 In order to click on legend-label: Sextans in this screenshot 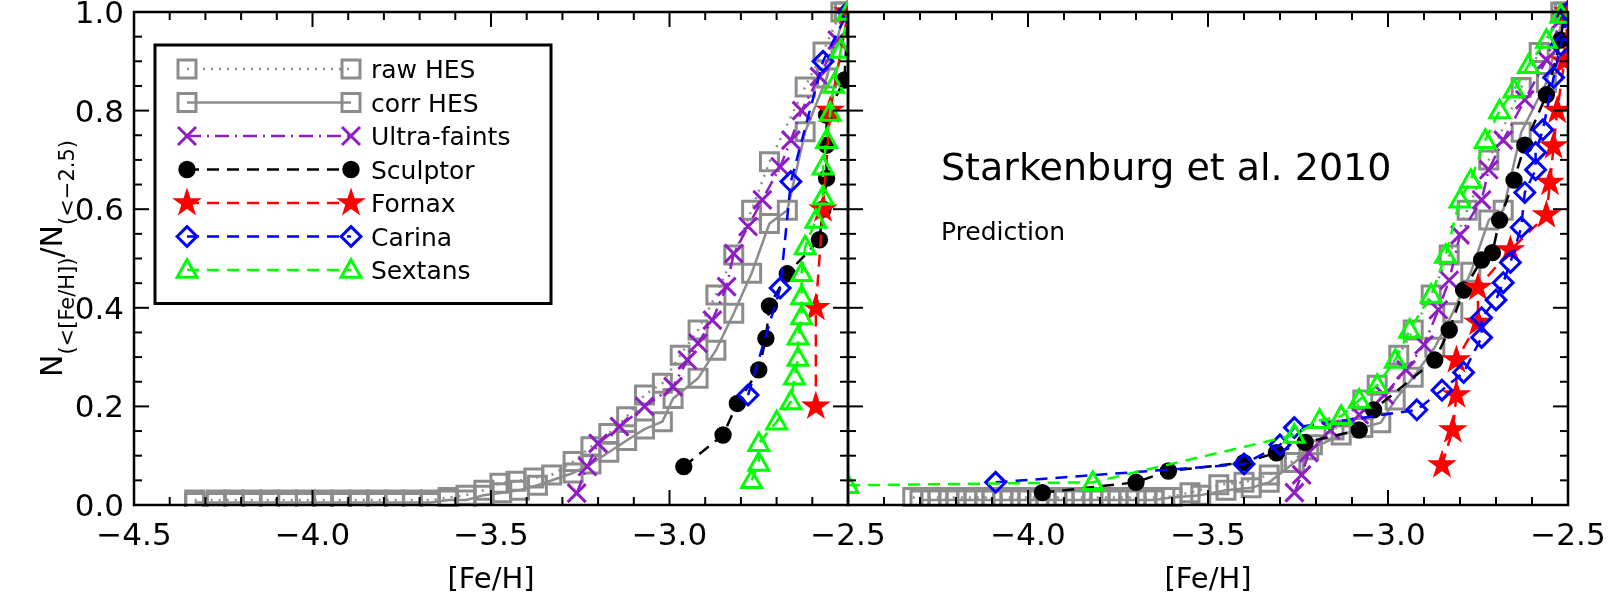, I will do `click(421, 270)`.